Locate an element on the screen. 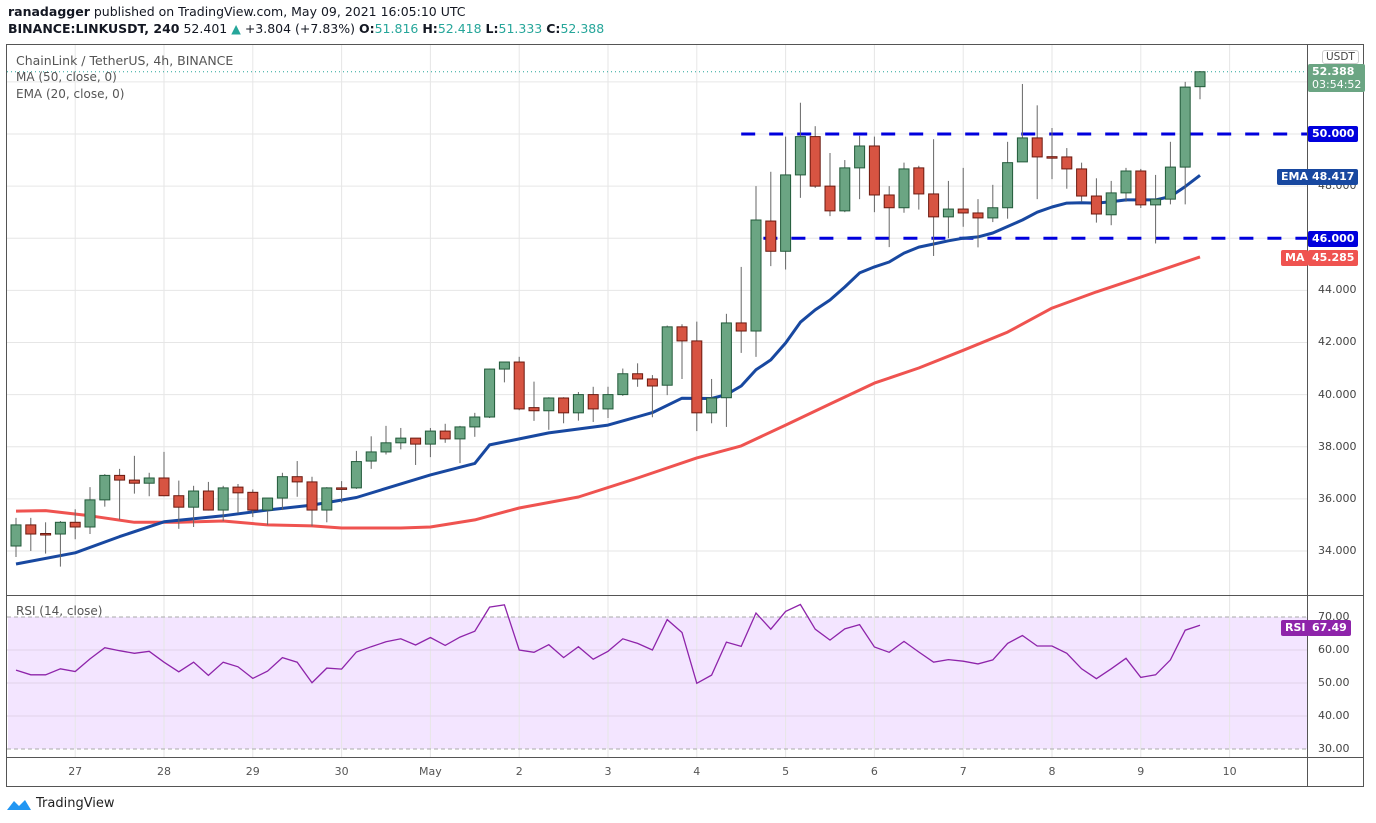 This screenshot has height=823, width=1376. ema-value-badge: 48.417 is located at coordinates (1333, 177).